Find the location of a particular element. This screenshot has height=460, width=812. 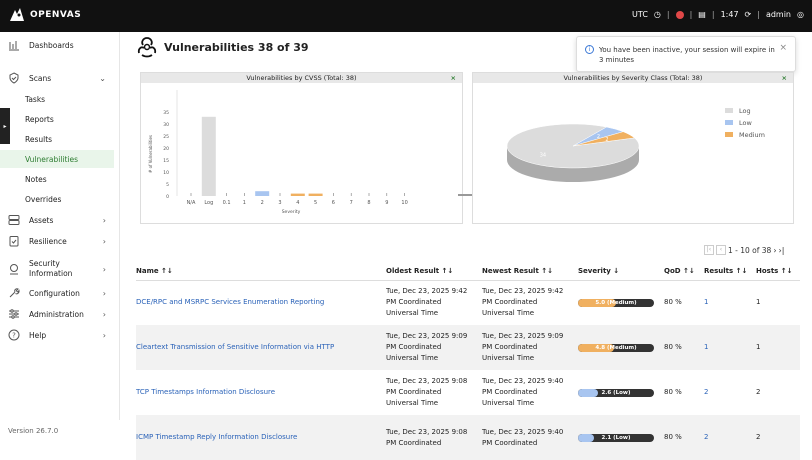

col-header-results: Results ↑↓ is located at coordinates (730, 271).